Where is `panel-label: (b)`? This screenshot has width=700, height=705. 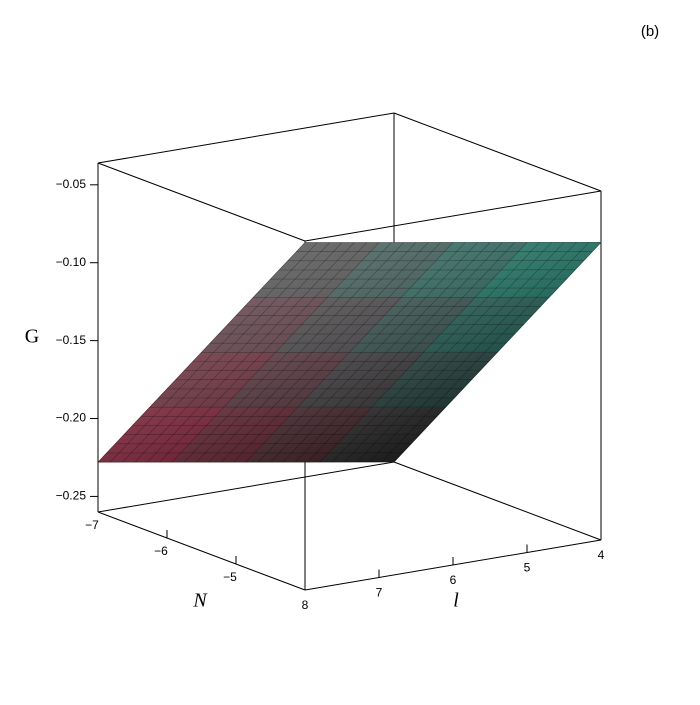 panel-label: (b) is located at coordinates (650, 31).